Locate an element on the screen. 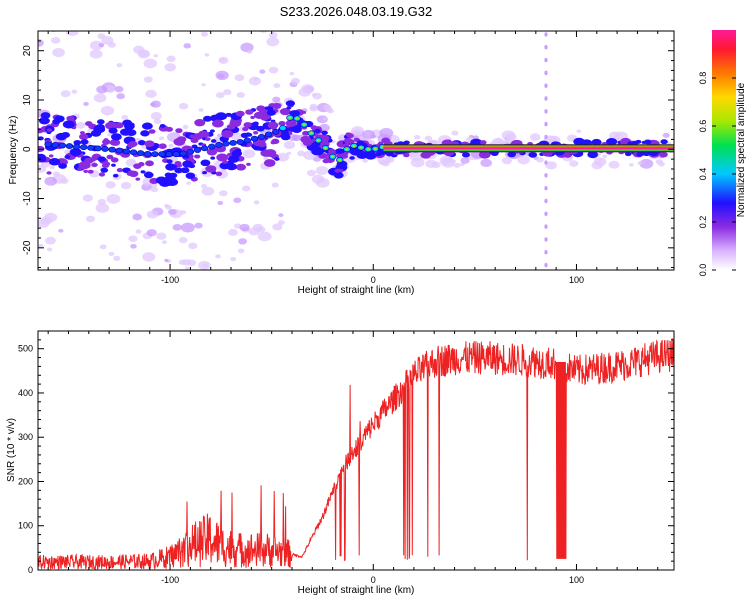  carrier-core is located at coordinates (528, 148).